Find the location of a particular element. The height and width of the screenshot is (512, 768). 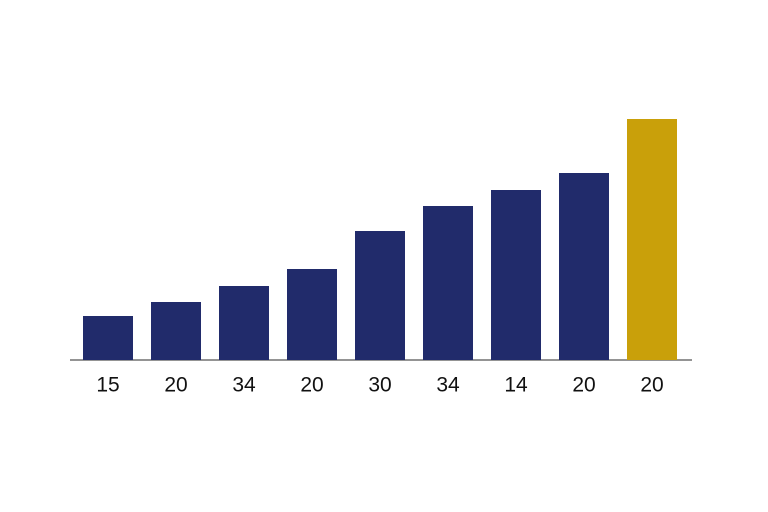

x-tick-label: 15 is located at coordinates (107, 385).